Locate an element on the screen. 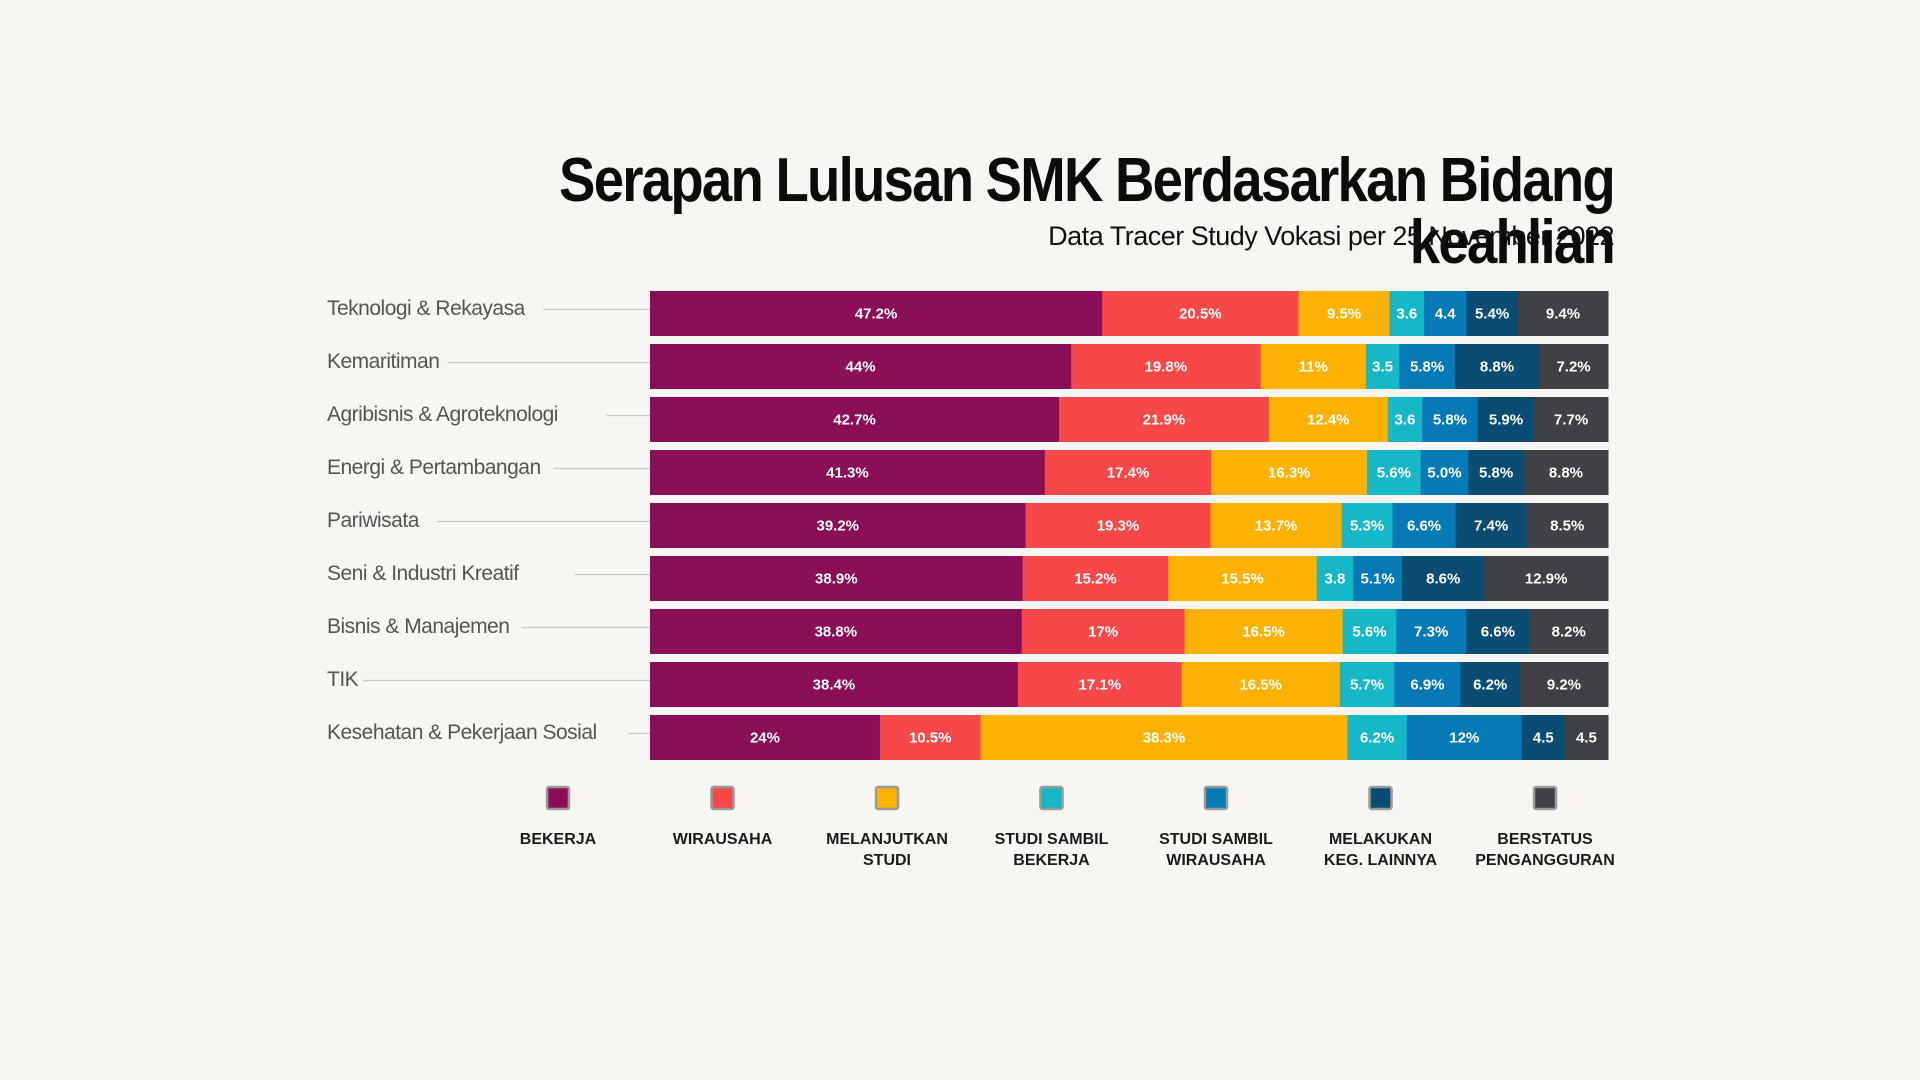 Image resolution: width=1920 pixels, height=1080 pixels. data-label: 16.5% is located at coordinates (1263, 631).